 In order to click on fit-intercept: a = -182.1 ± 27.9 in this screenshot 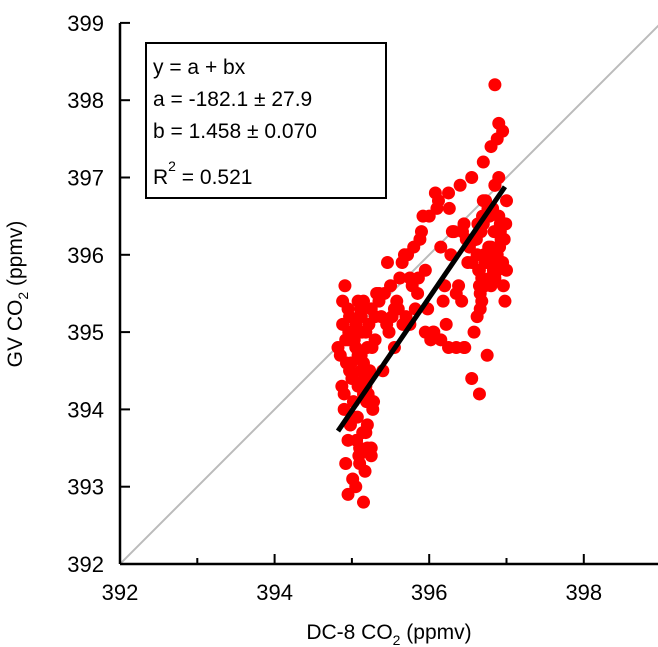, I will do `click(232, 99)`.